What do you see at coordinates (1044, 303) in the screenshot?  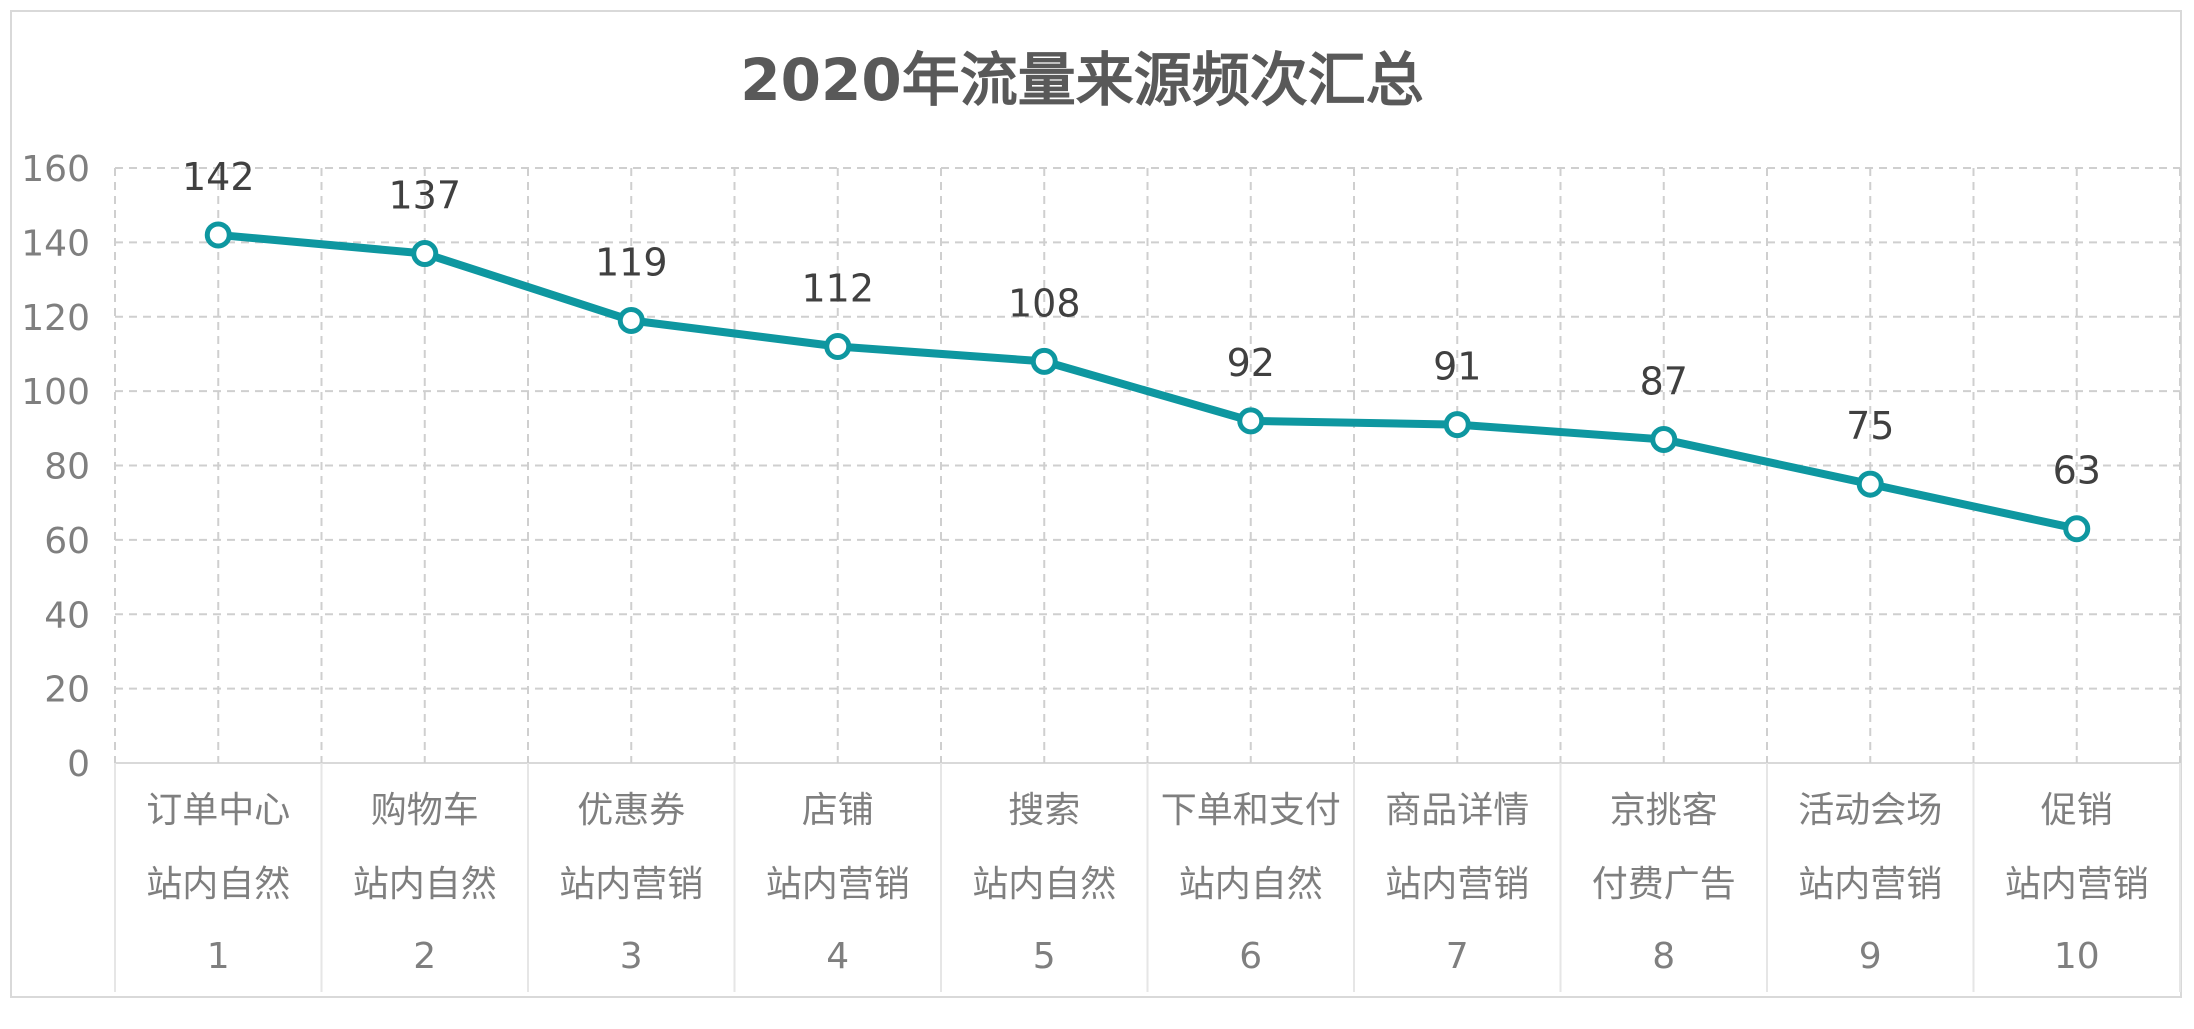 I see `data-label: 108` at bounding box center [1044, 303].